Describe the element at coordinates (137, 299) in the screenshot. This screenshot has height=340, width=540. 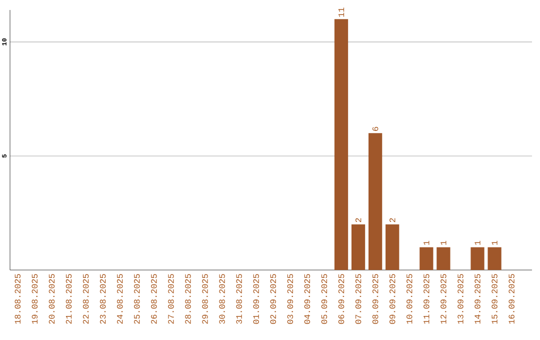
I see `x-tick-label: 25.08.2025` at that location.